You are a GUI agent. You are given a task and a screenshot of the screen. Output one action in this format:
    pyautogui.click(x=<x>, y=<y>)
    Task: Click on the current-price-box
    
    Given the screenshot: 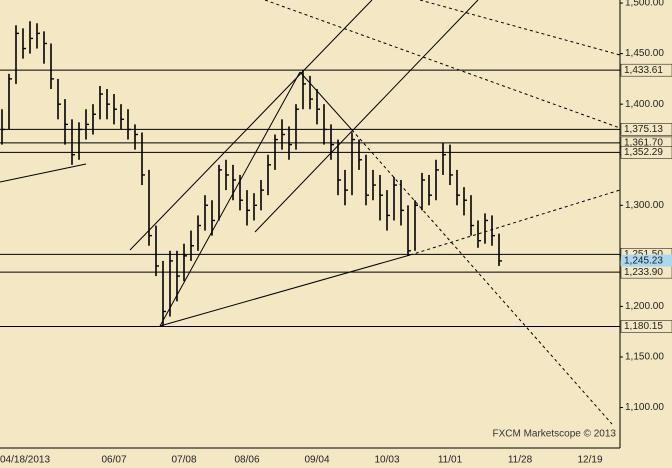 What is the action you would take?
    pyautogui.click(x=646, y=260)
    